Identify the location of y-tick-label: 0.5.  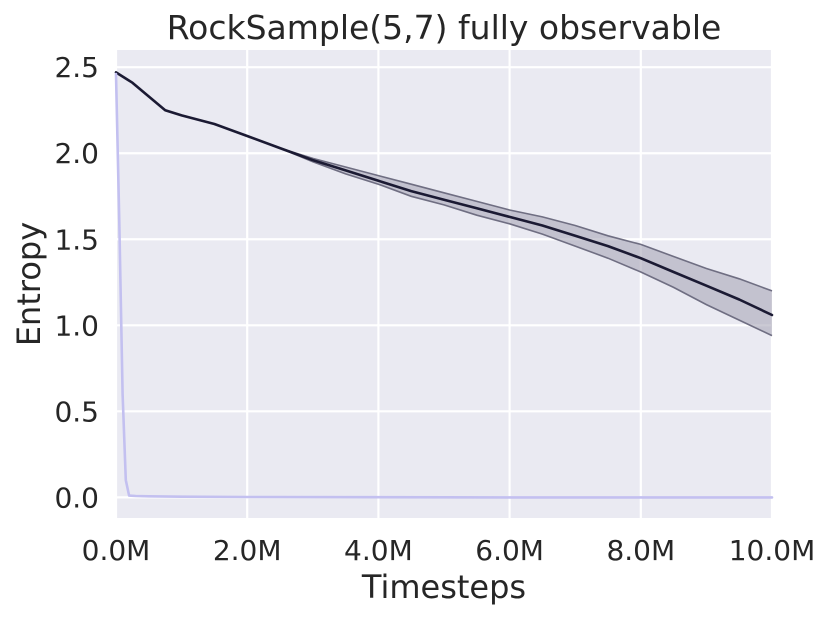
(76, 411).